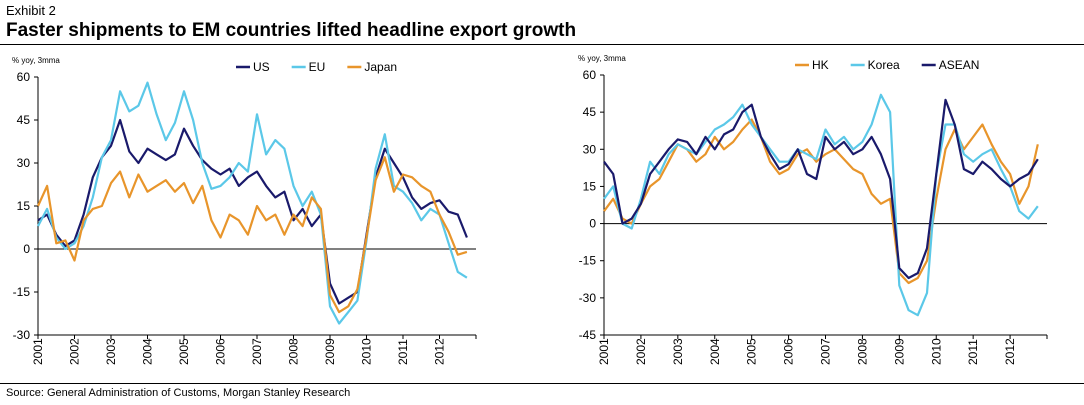  What do you see at coordinates (588, 335) in the screenshot?
I see `y-tick-label: -45` at bounding box center [588, 335].